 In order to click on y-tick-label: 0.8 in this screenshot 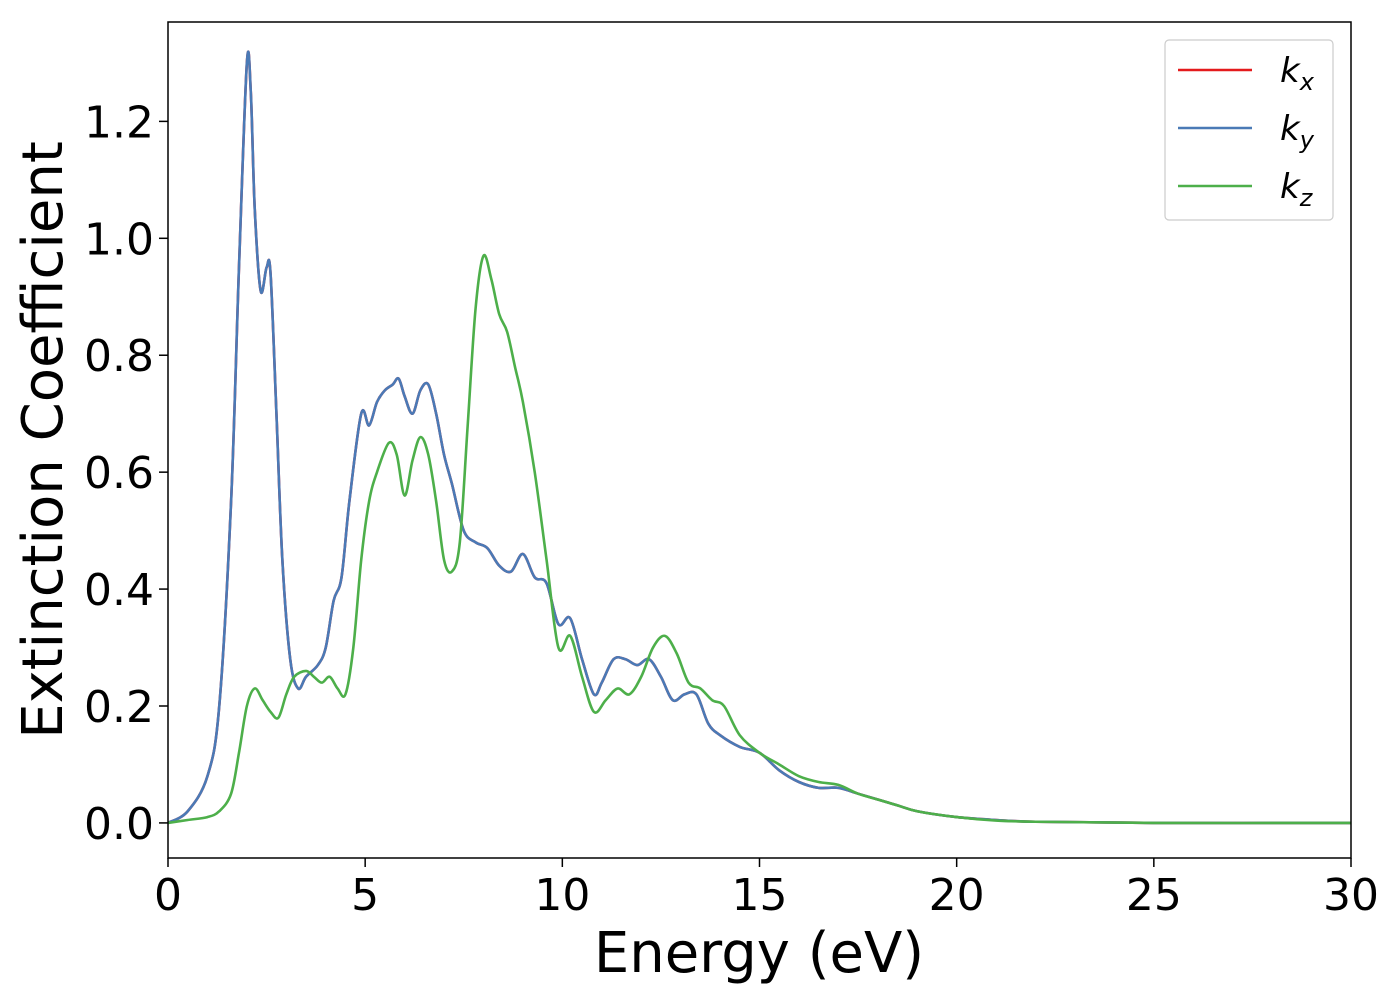, I will do `click(119, 356)`.